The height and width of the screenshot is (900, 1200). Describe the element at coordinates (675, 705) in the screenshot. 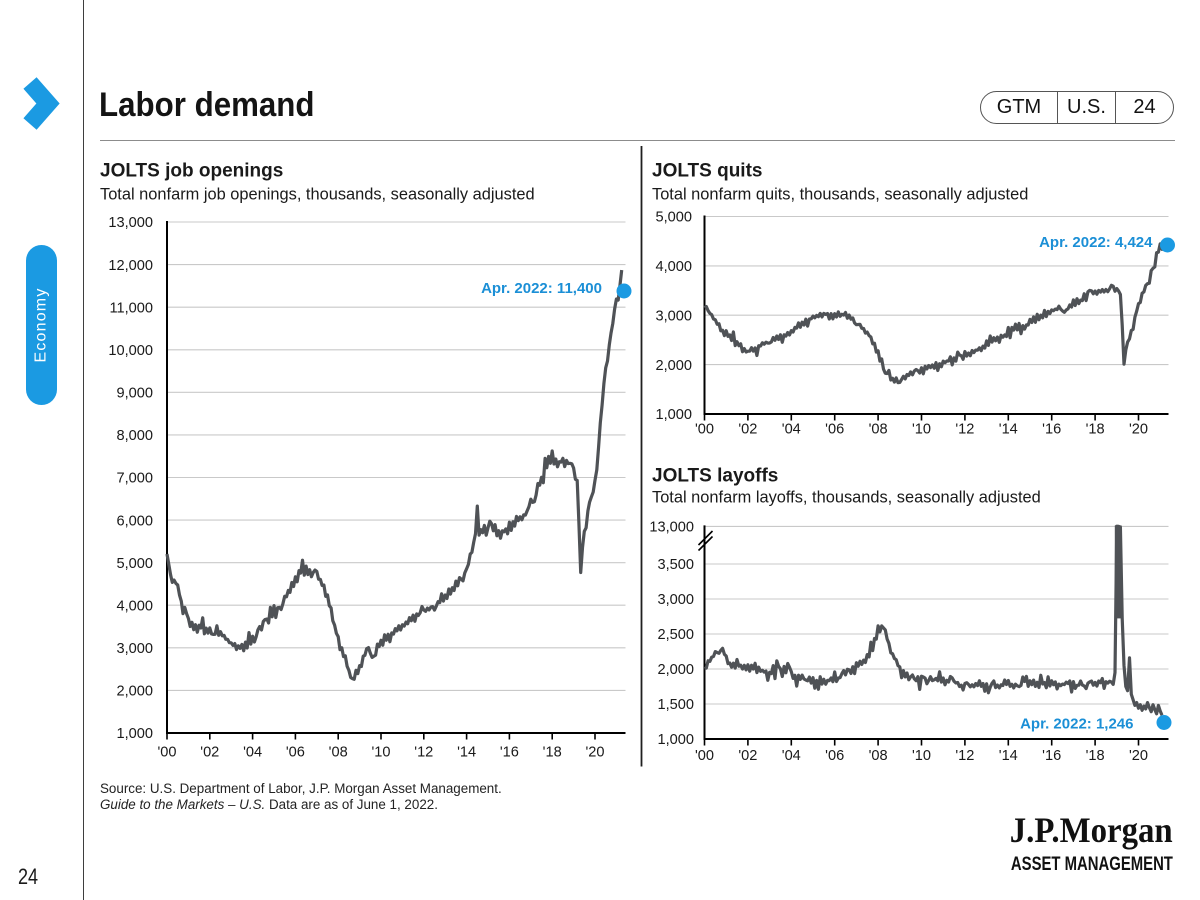

I see `svg-text: 1,500` at that location.